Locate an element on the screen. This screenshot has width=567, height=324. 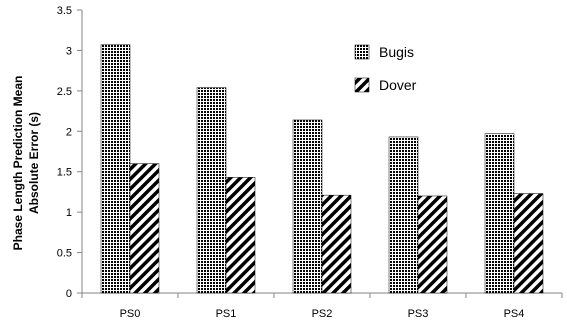
x-tick-label: PS0 is located at coordinates (130, 314).